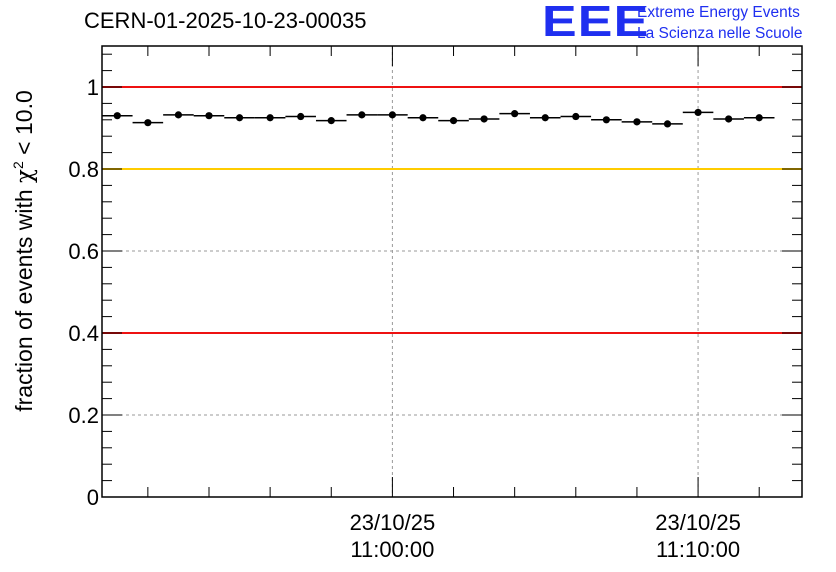 This screenshot has width=836, height=572. I want to click on run-title: CERN-01-2025-10-23-00035, so click(225, 20).